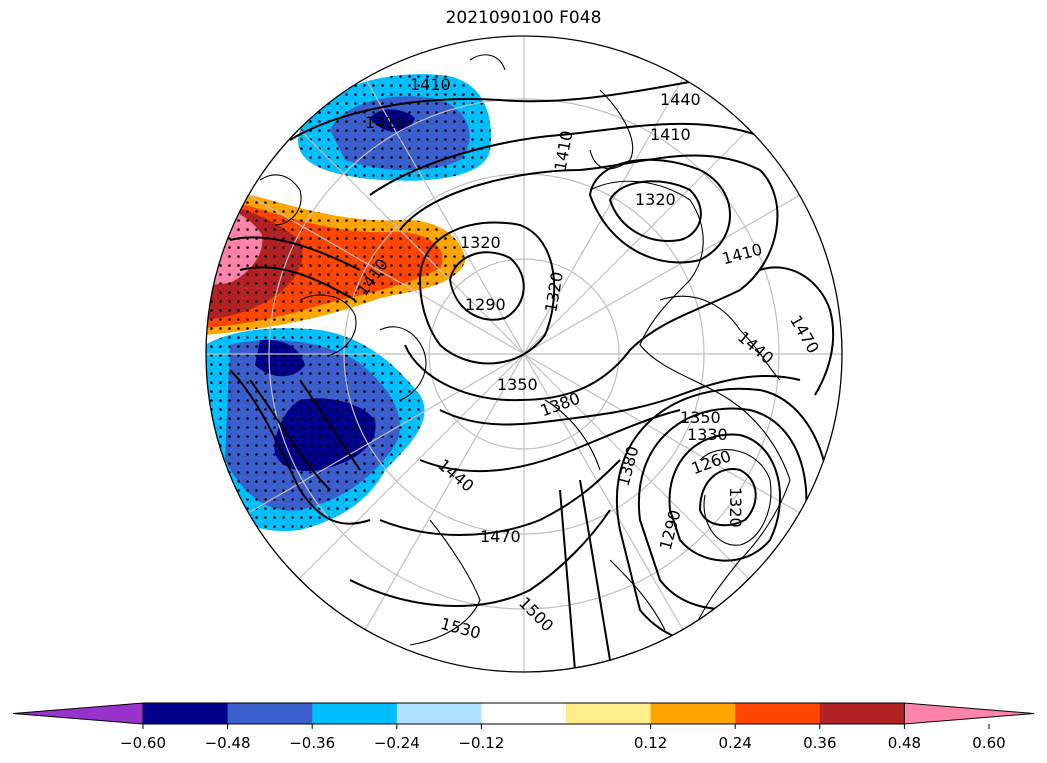 The width and height of the screenshot is (1047, 763). I want to click on map-title: 2021090100 F048, so click(523, 18).